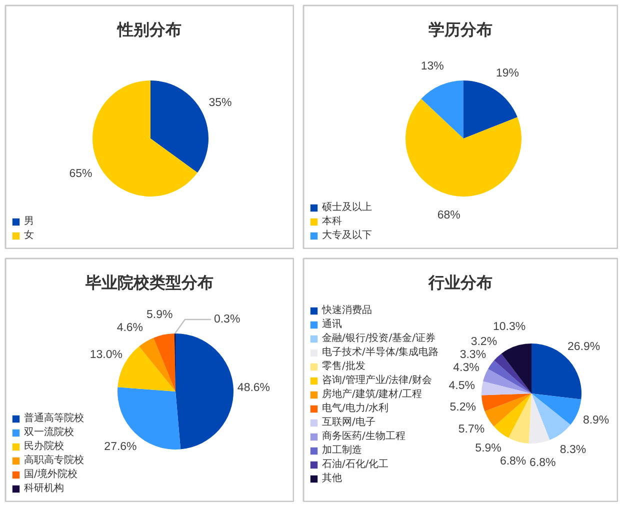 This screenshot has height=509, width=620. Describe the element at coordinates (130, 328) in the screenshot. I see `data-label: 4.6%` at that location.